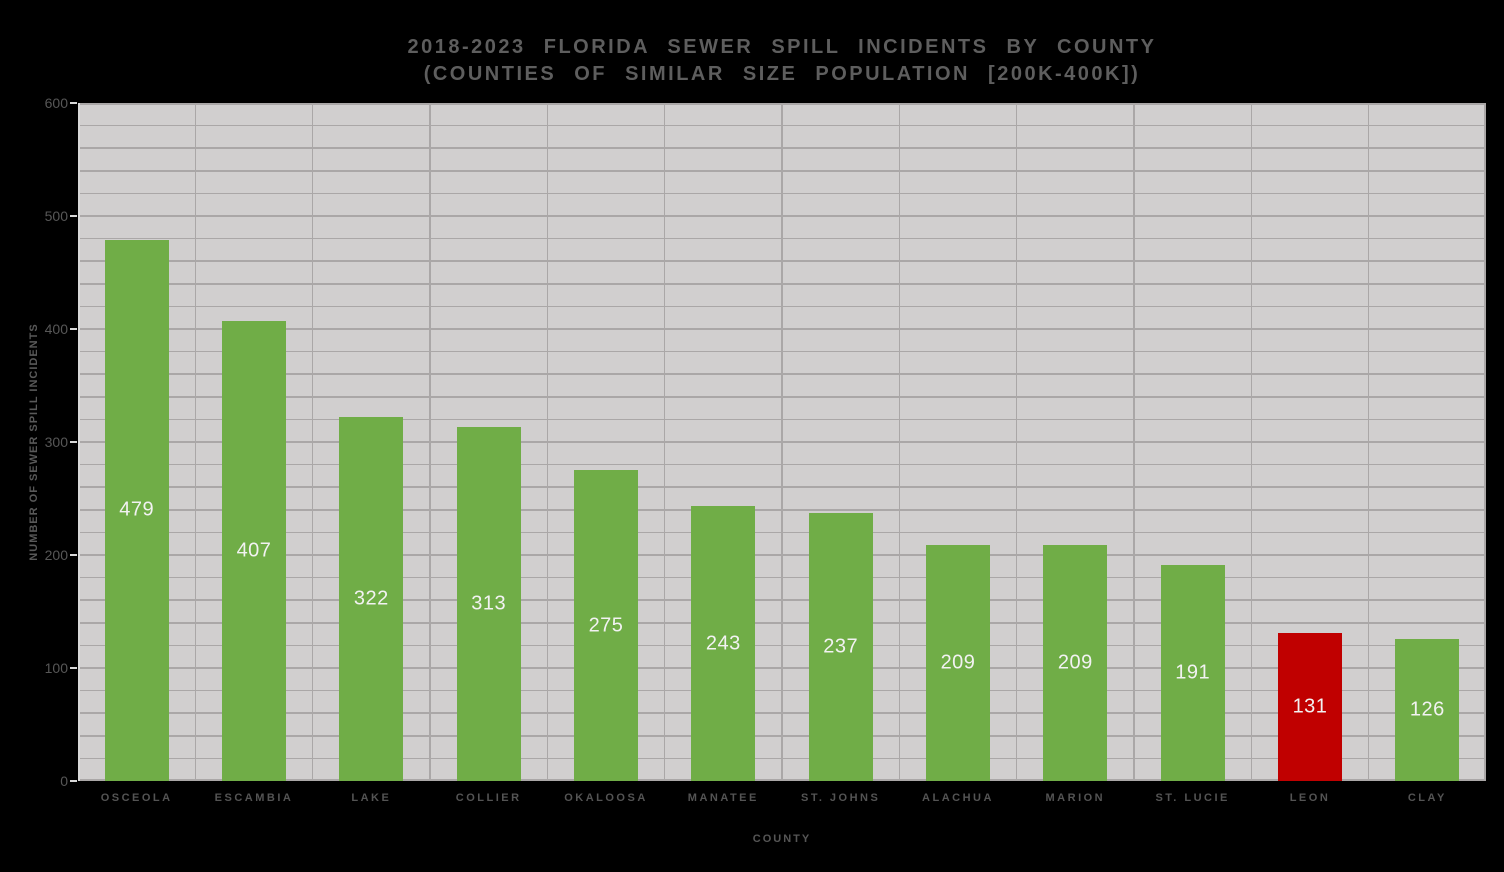  I want to click on x-category-label: MARION, so click(1075, 798).